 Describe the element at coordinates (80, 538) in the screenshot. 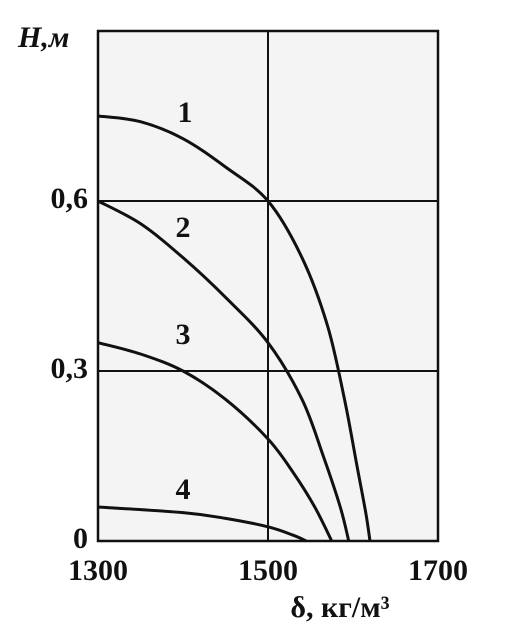

I see `y-tick-label: 0` at that location.